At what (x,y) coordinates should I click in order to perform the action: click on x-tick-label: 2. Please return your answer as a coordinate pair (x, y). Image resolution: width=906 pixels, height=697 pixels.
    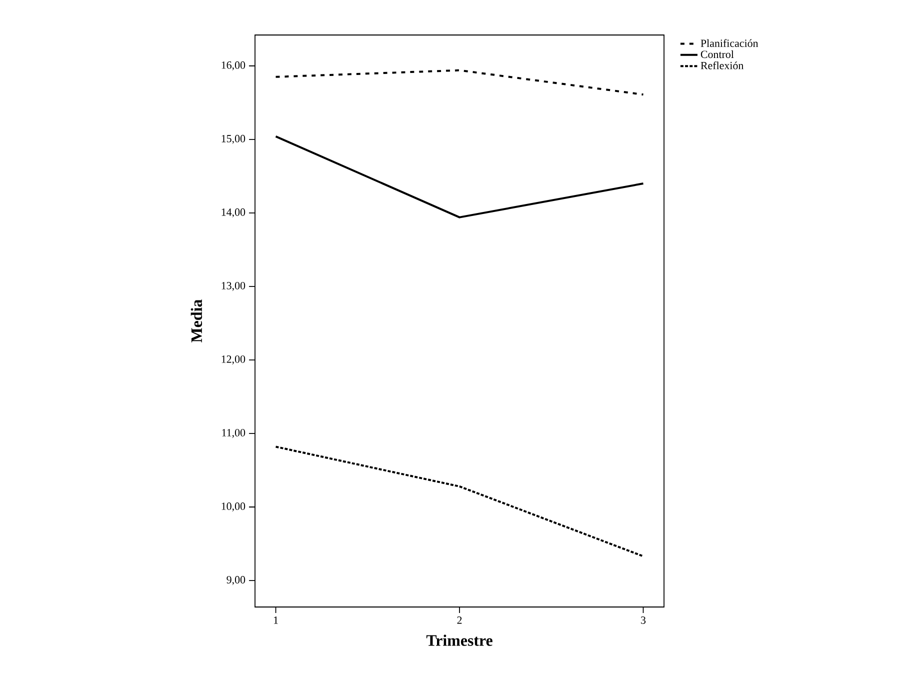
    Looking at the image, I should click on (459, 620).